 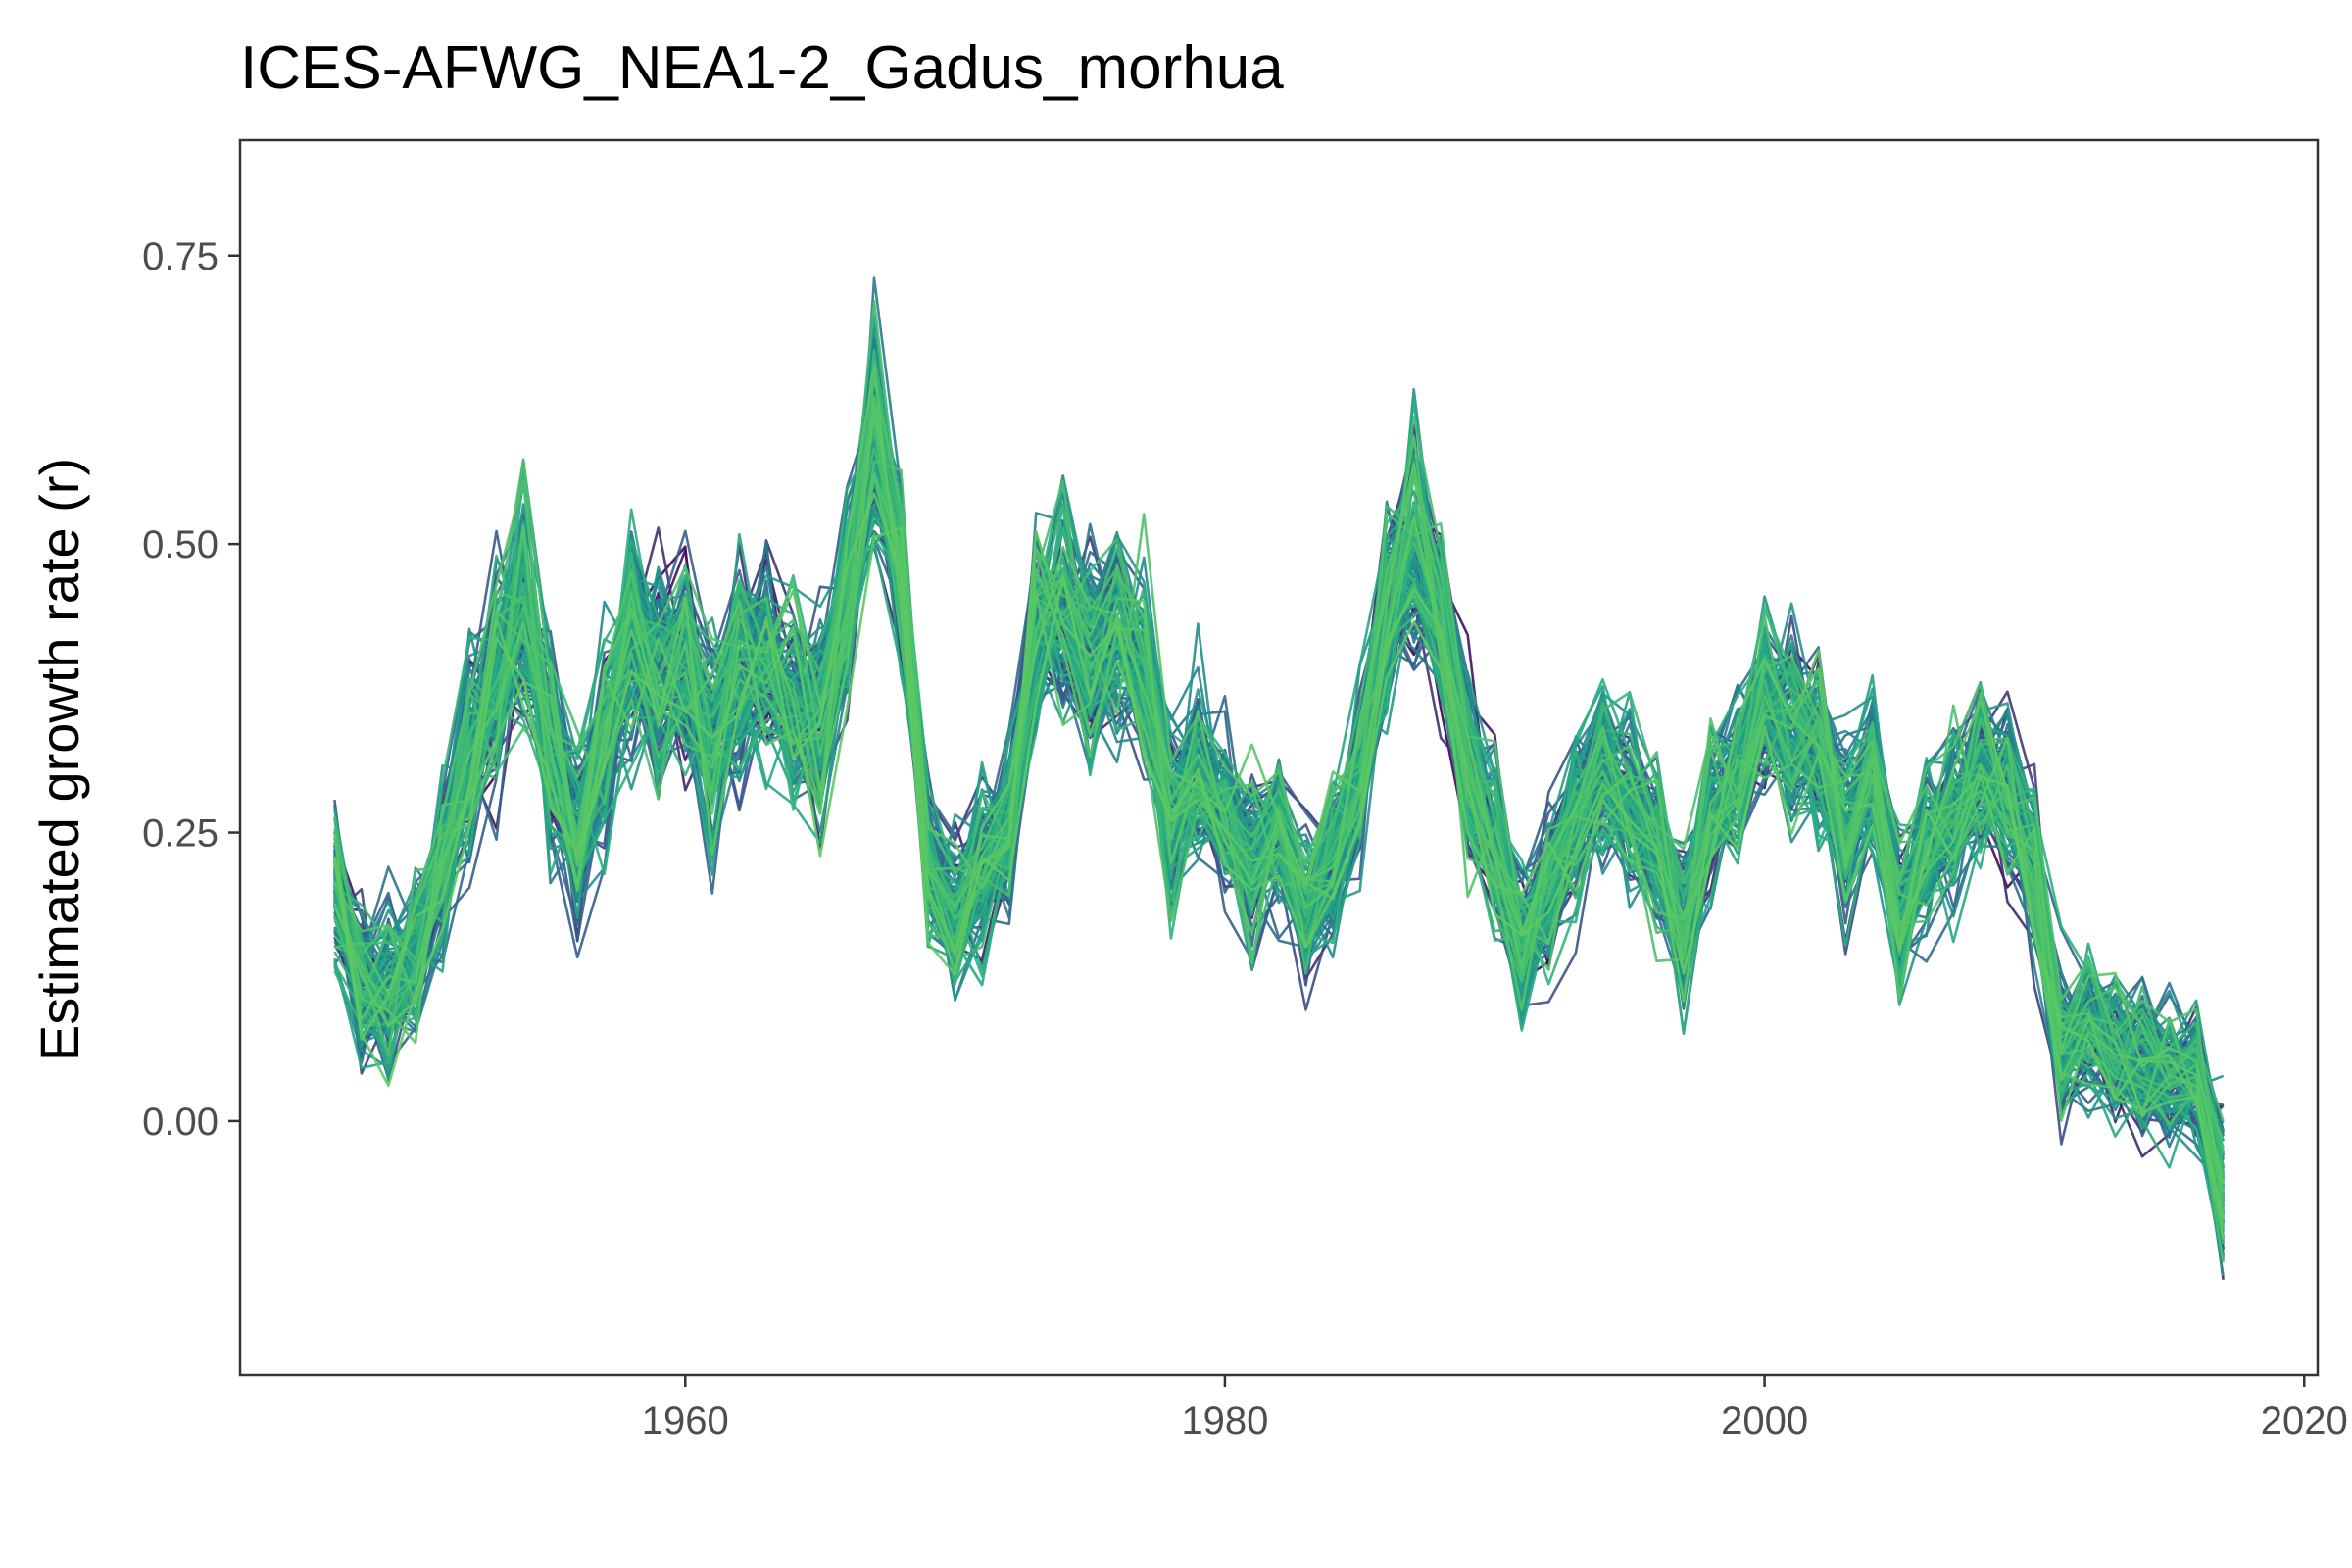 What do you see at coordinates (191, 689) in the screenshot?
I see `y-axis: 0.00 0.25 0.50 0.75` at bounding box center [191, 689].